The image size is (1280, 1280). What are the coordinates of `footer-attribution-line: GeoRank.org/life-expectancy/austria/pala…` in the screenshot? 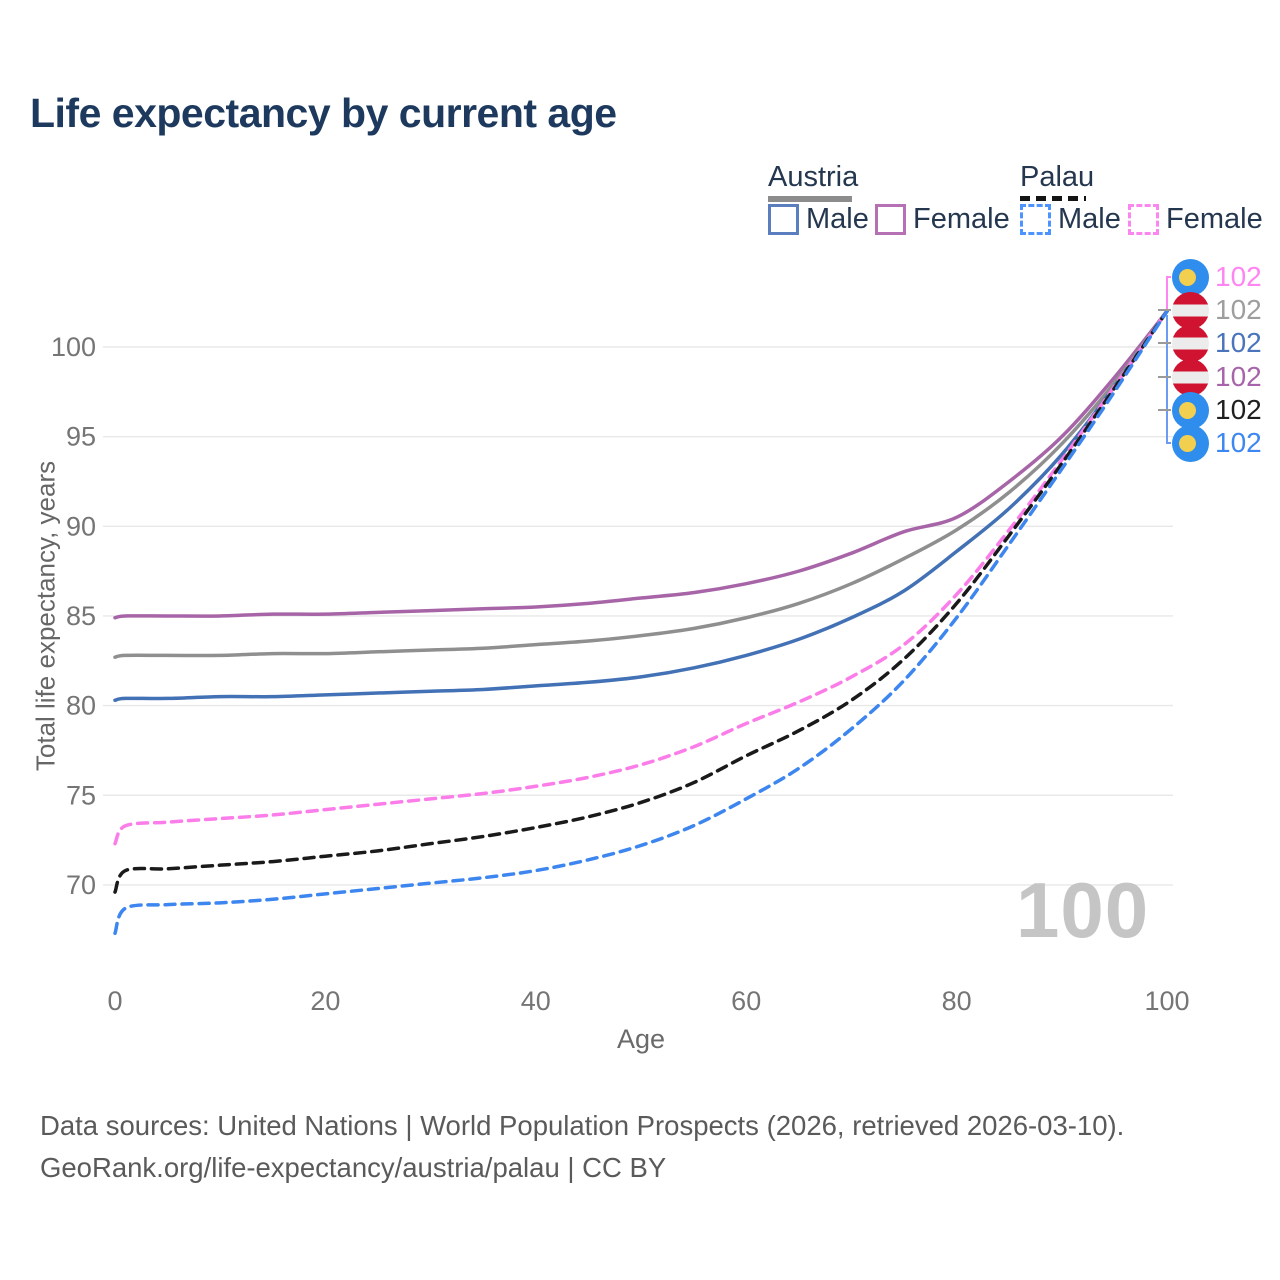 It's located at (353, 1167).